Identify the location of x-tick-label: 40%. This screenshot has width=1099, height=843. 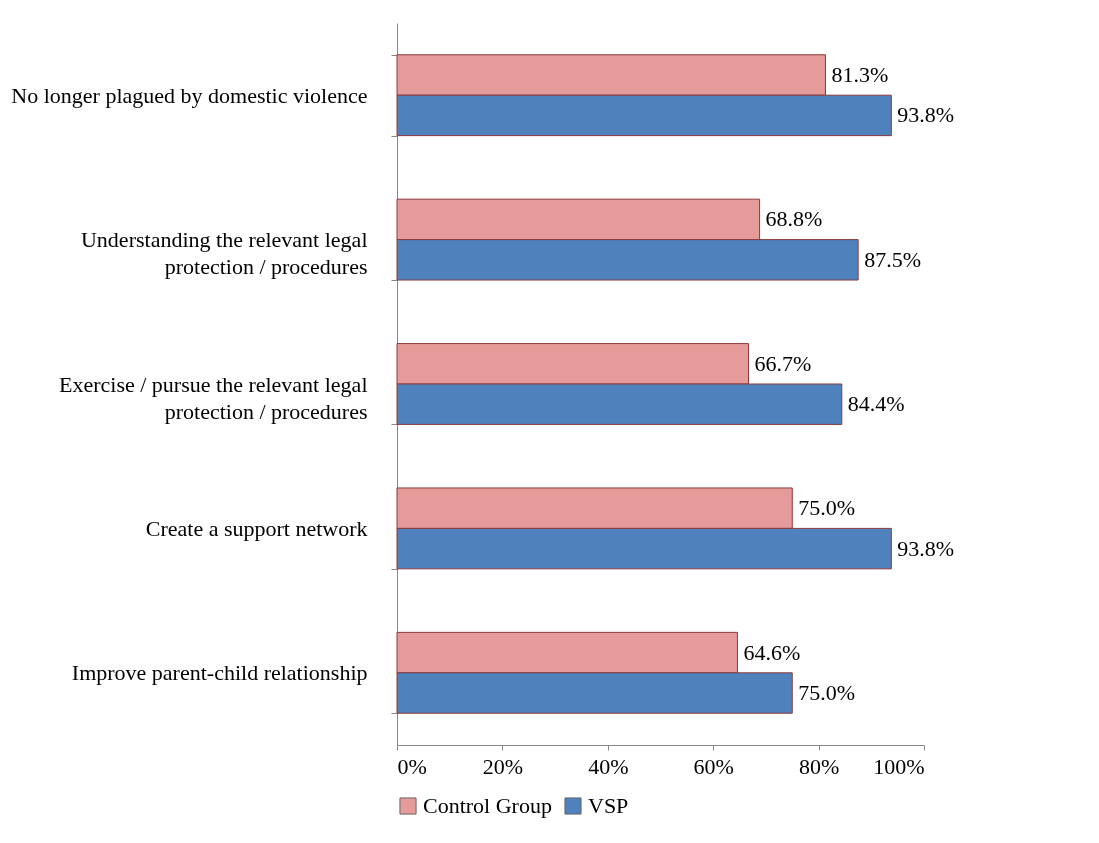
(608, 766).